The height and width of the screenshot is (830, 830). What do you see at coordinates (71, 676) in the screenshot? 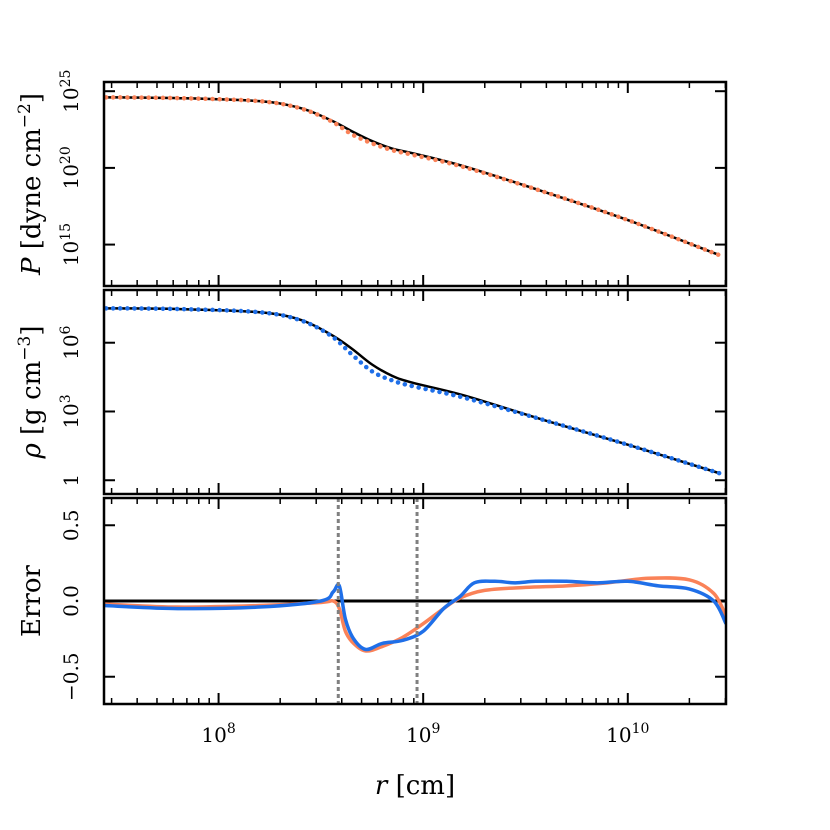
I see `y-tick-label: −0.5` at bounding box center [71, 676].